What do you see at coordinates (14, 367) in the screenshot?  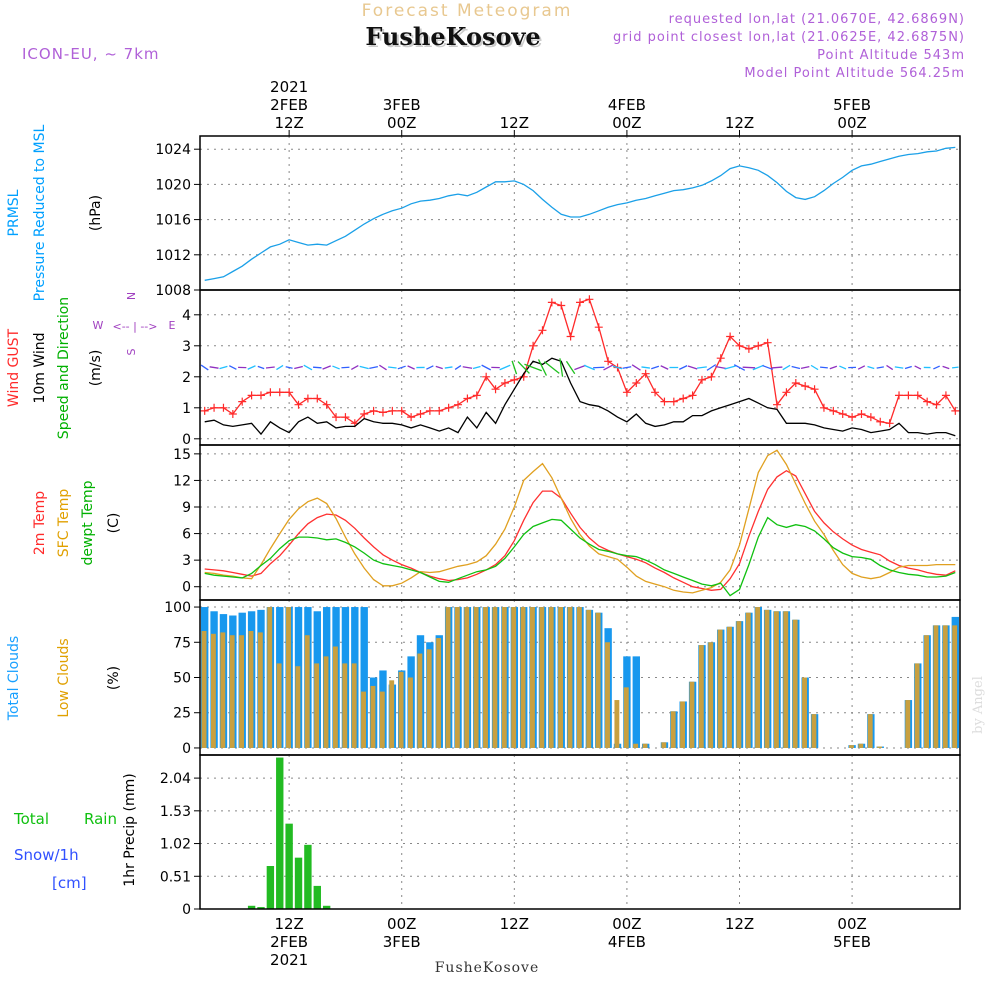 I see `panel-label: Wind GUST` at bounding box center [14, 367].